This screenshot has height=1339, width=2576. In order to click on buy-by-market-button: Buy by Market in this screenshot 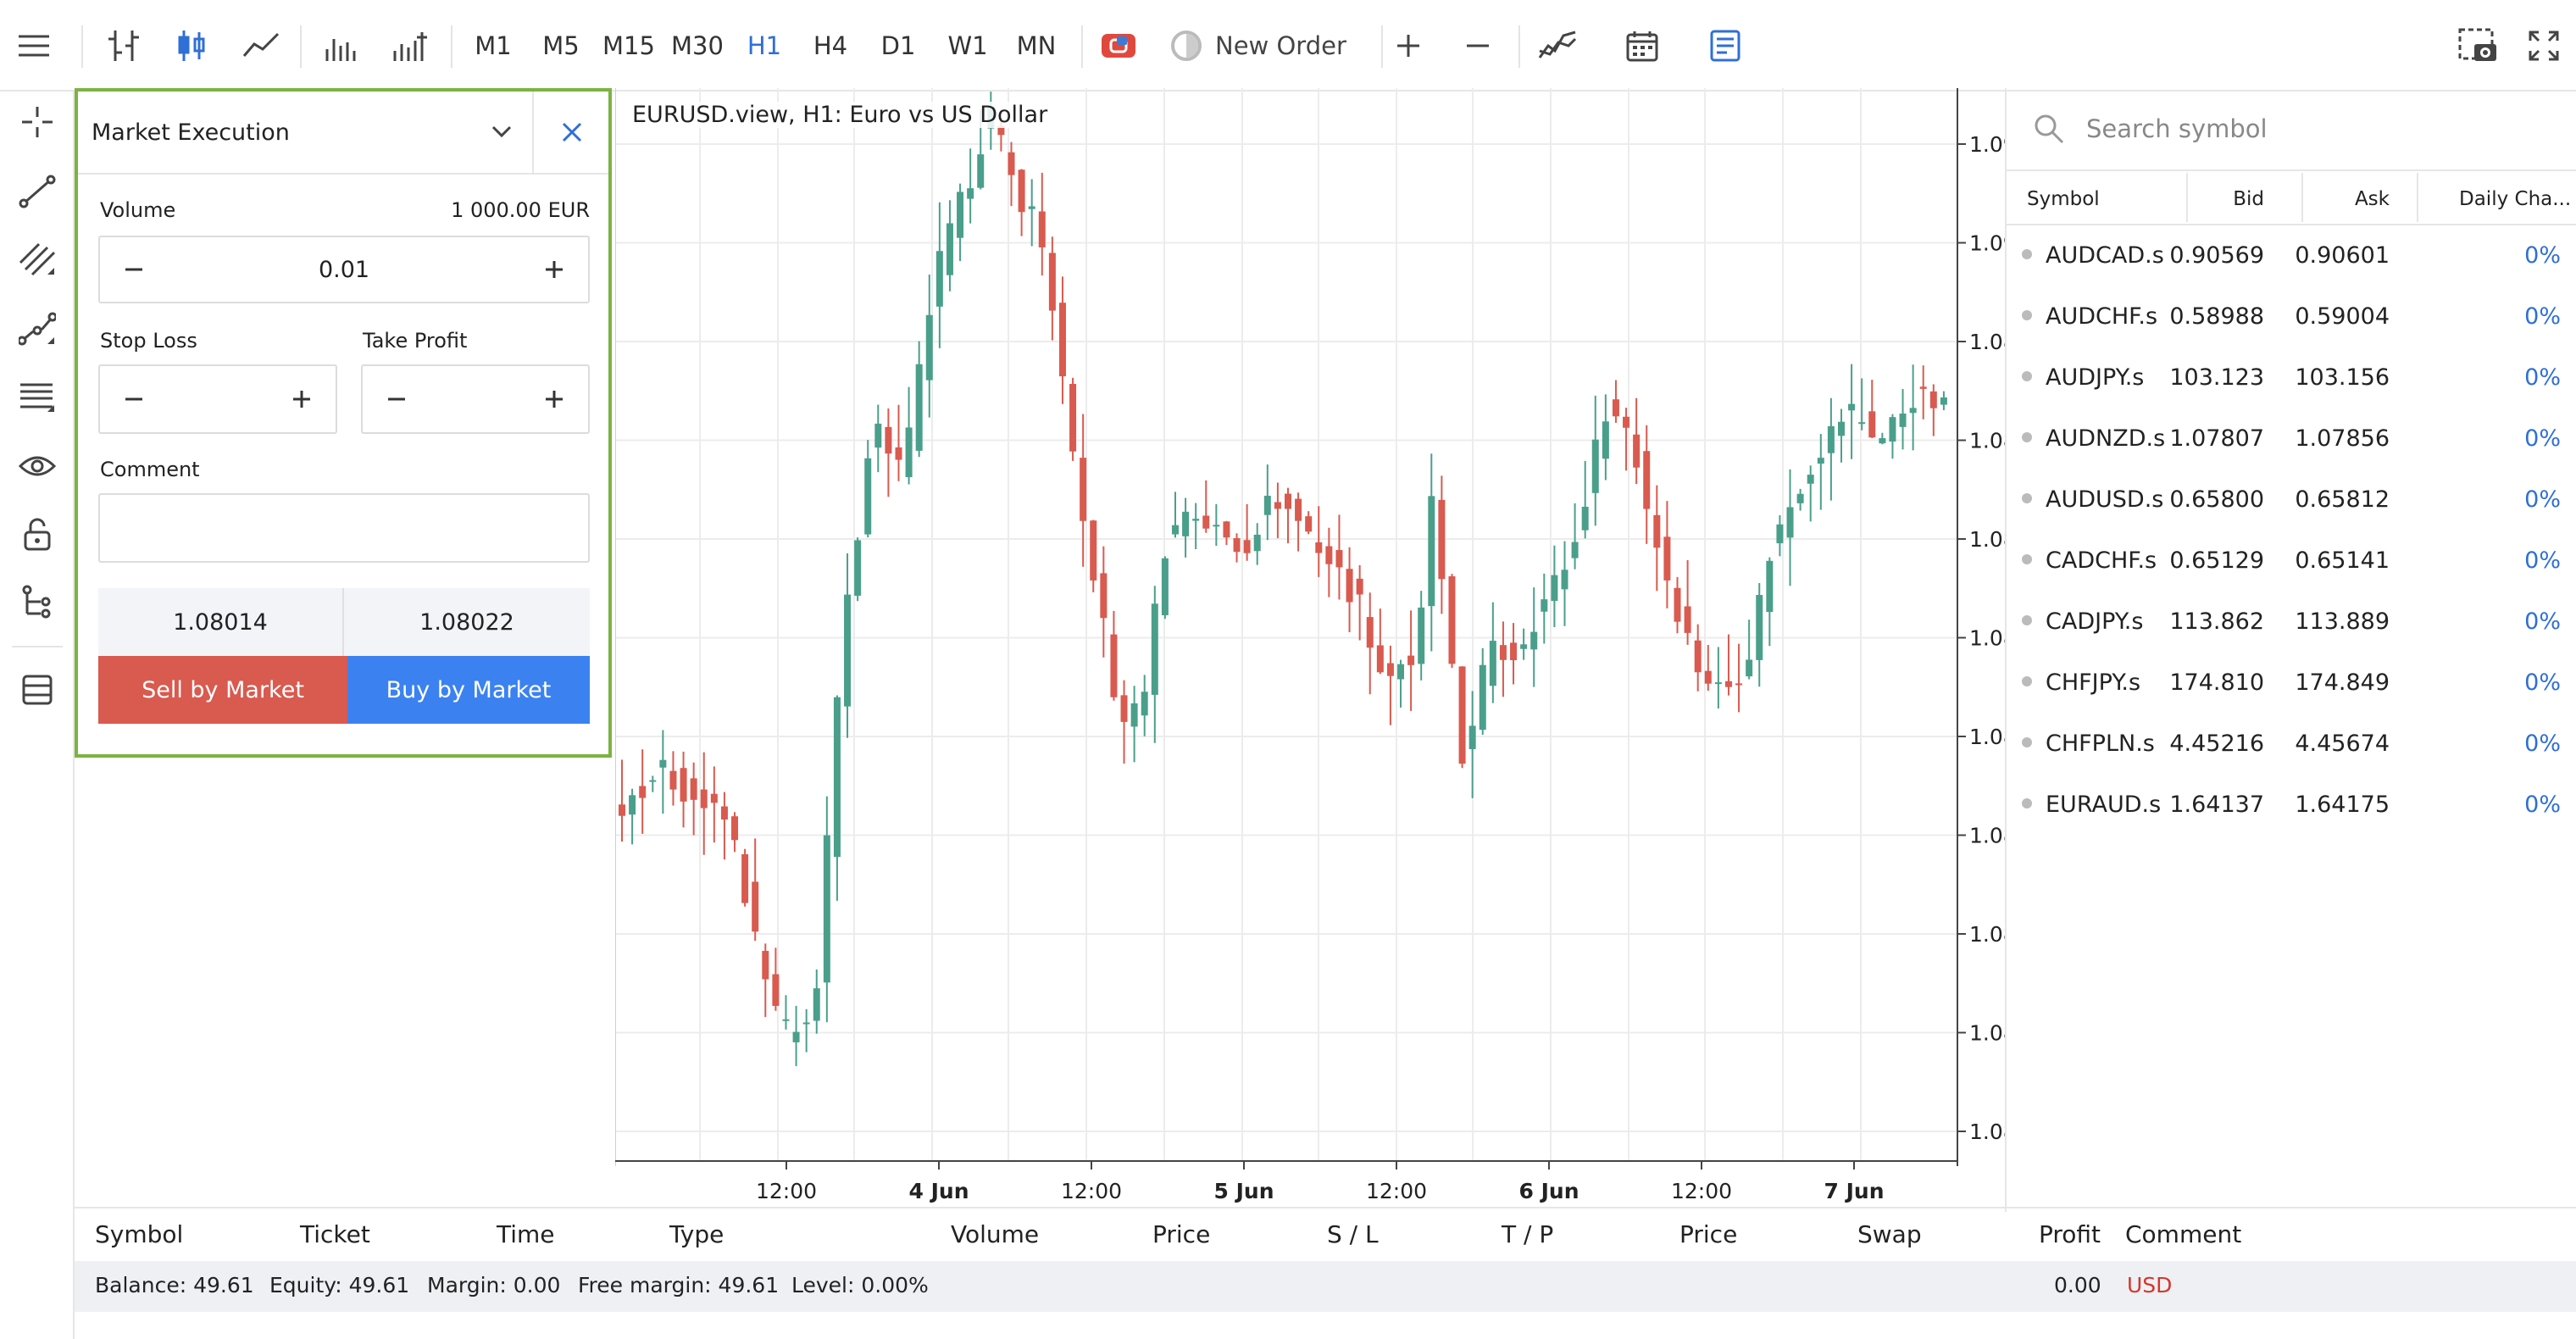, I will do `click(469, 690)`.